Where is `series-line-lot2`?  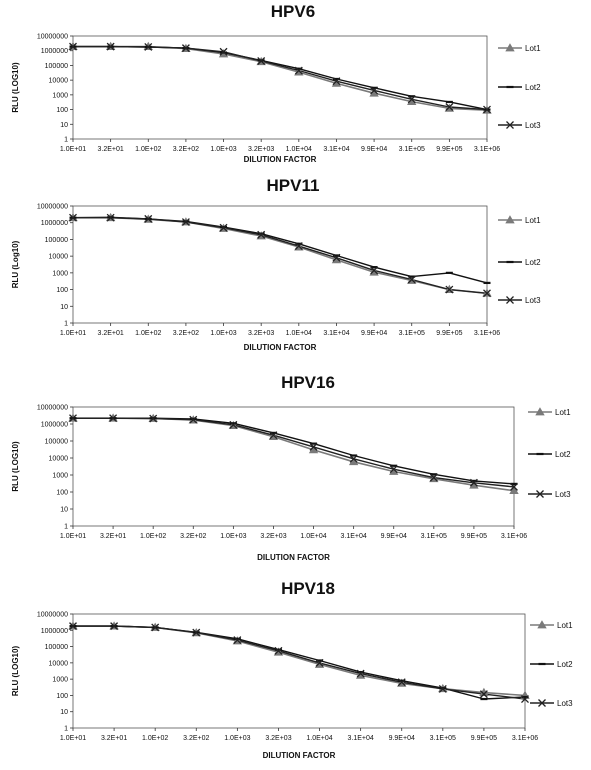 series-line-lot2 is located at coordinates (280, 250).